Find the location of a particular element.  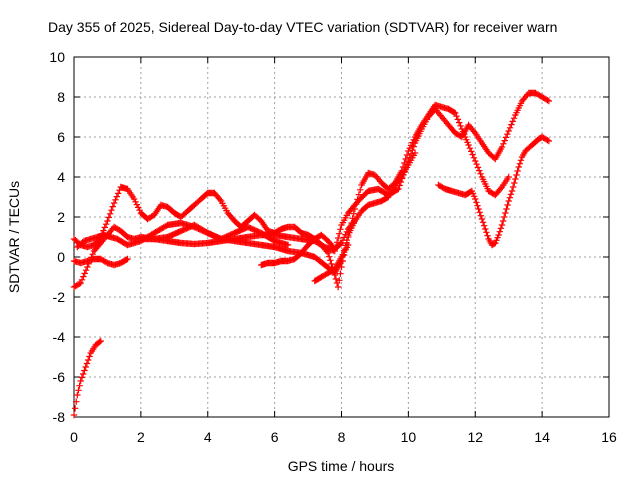

y-tick-label: 6 is located at coordinates (61, 137).